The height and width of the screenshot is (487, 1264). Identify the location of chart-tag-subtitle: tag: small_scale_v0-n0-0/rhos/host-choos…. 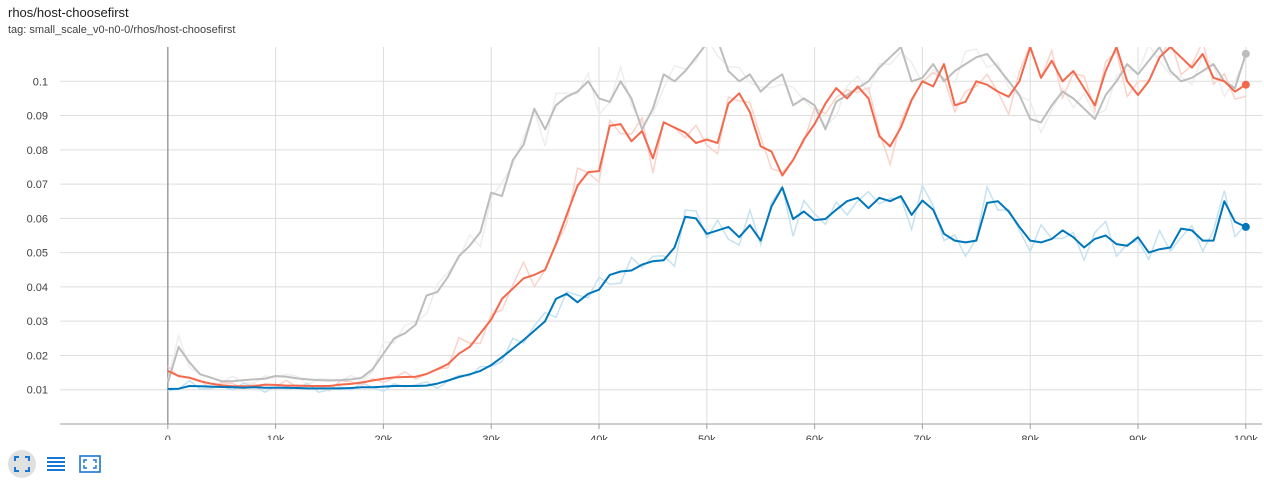
(122, 30).